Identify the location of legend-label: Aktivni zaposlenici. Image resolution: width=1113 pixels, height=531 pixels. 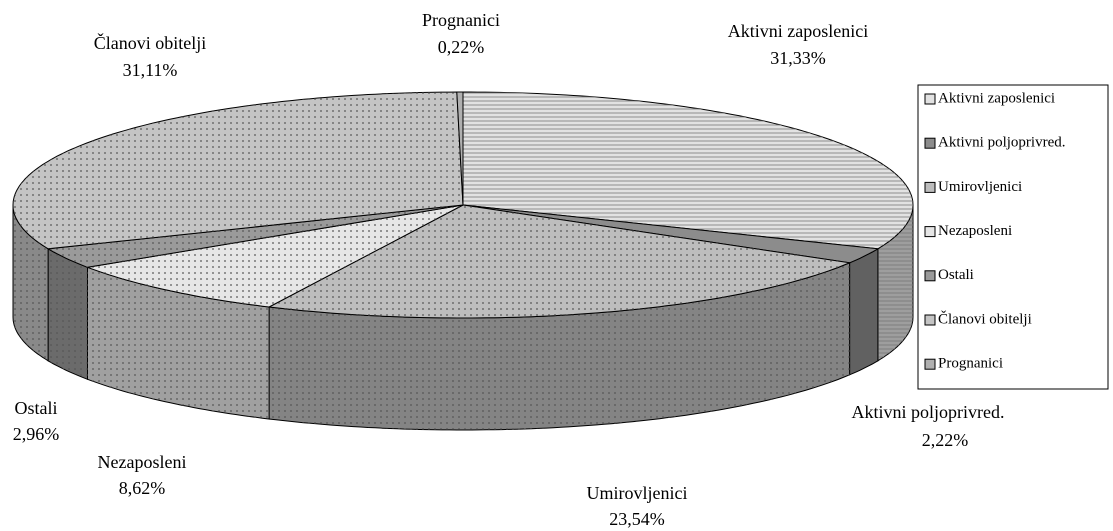
(996, 98).